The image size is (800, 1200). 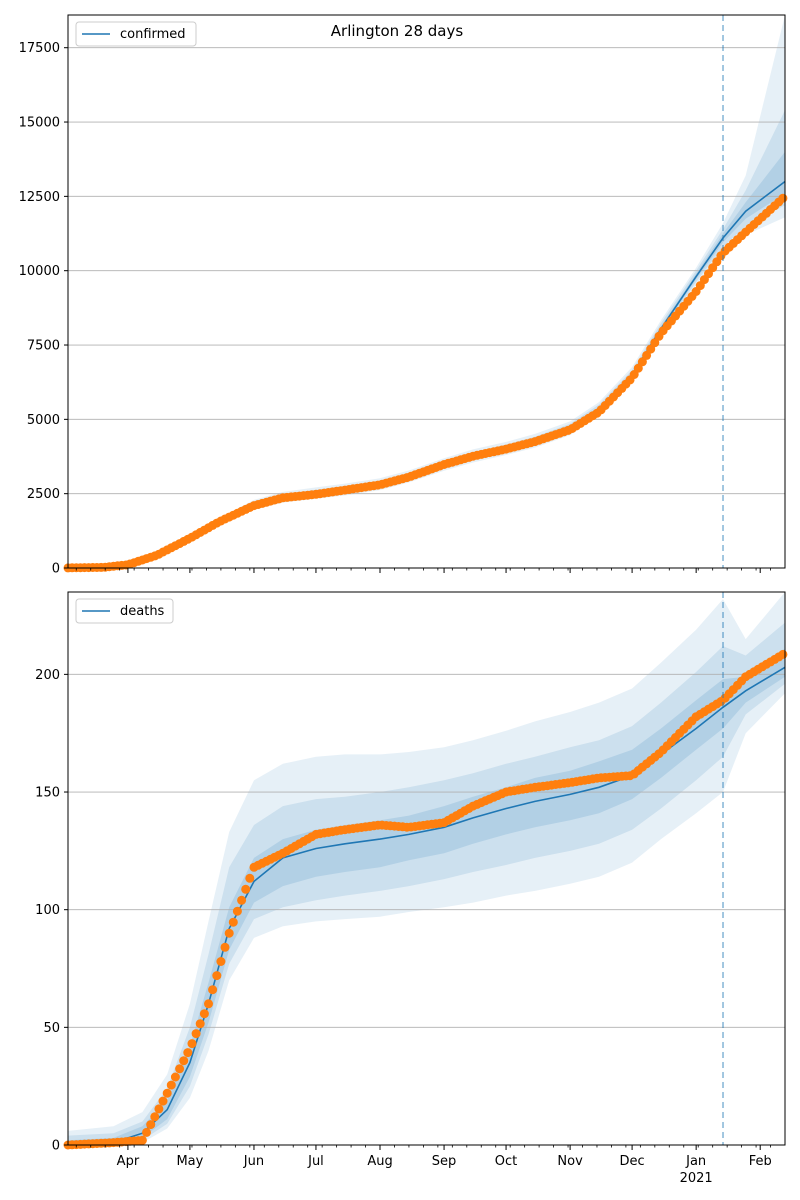 What do you see at coordinates (47, 793) in the screenshot?
I see `y-tick-label: 150` at bounding box center [47, 793].